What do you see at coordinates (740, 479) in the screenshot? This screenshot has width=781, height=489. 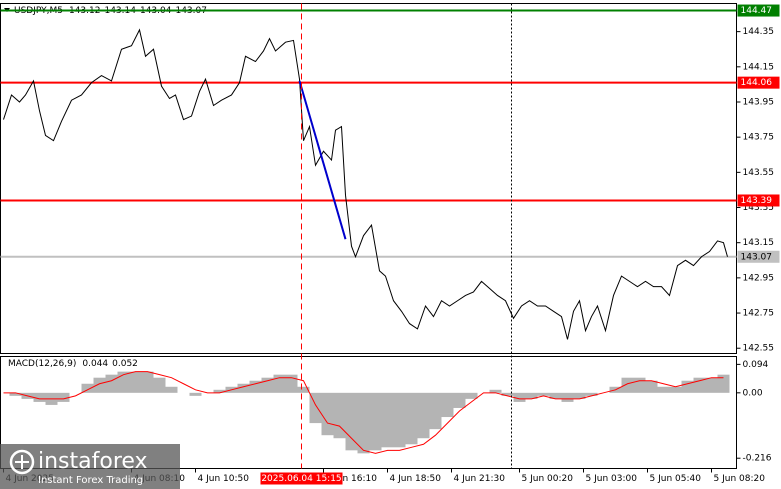 I see `x-tick-label: 5 Jun 08:20` at bounding box center [740, 479].